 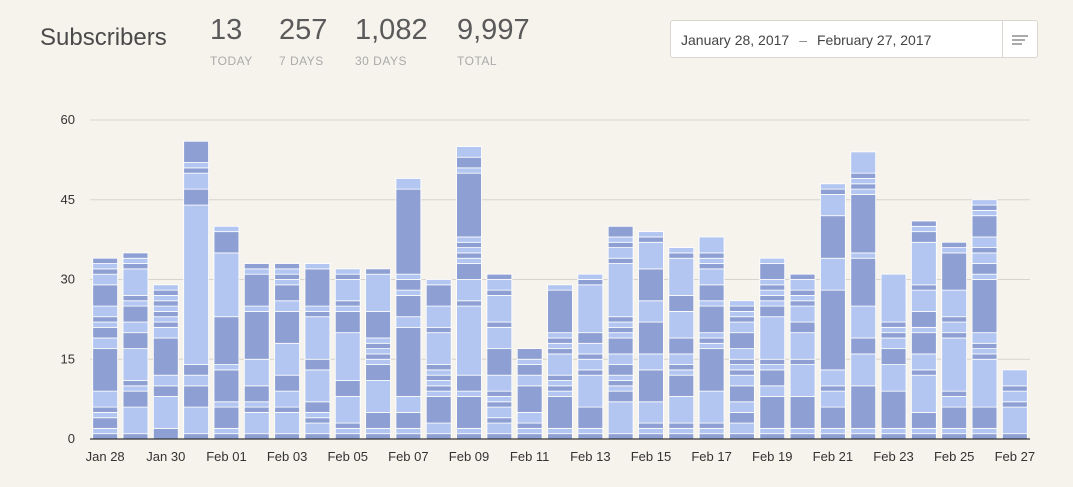 What do you see at coordinates (303, 40) in the screenshot?
I see `stat-7-days: 257 7 DAYS` at bounding box center [303, 40].